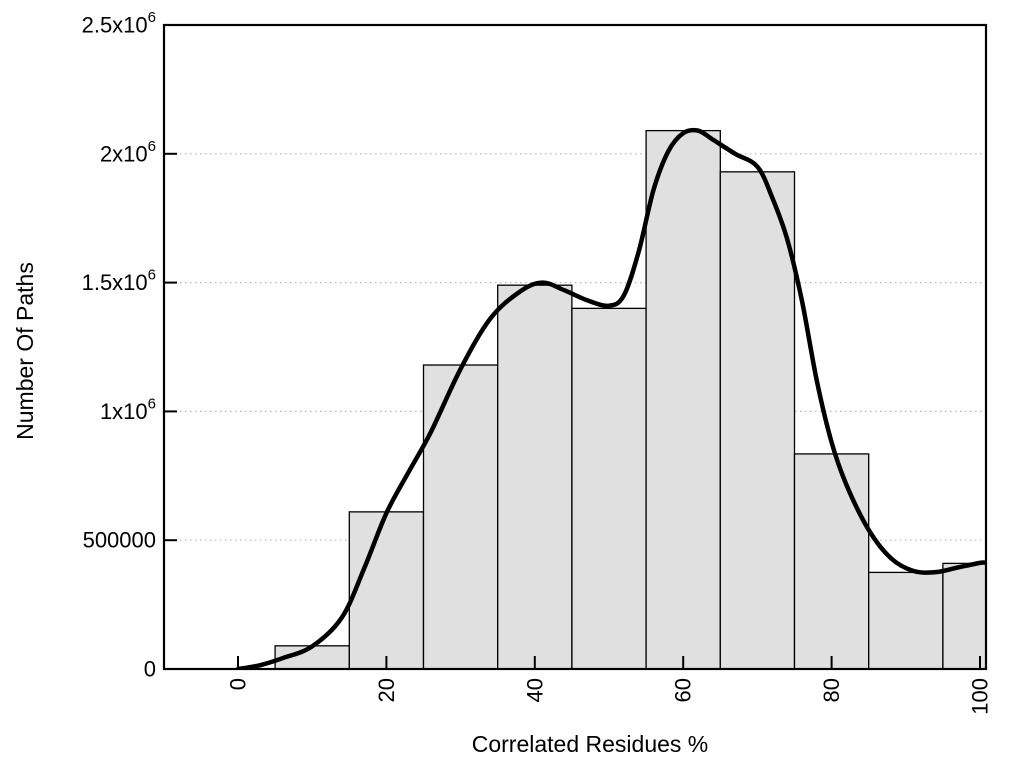 This screenshot has width=1024, height=768. What do you see at coordinates (386, 690) in the screenshot?
I see `x-tick-label: 20` at bounding box center [386, 690].